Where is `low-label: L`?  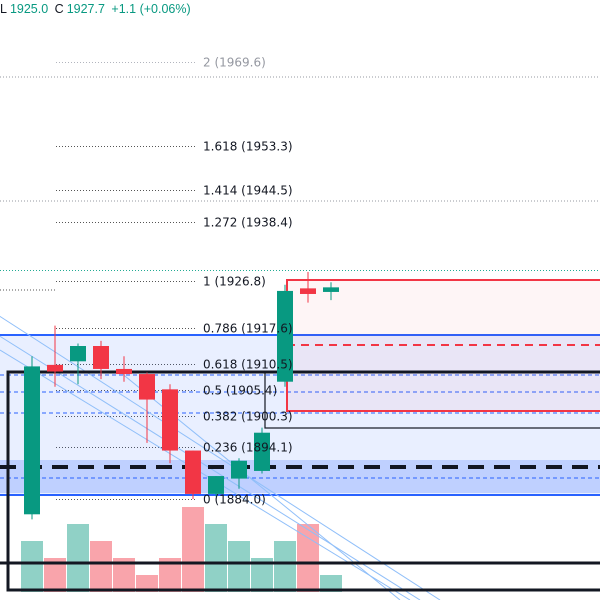
low-label: L is located at coordinates (3, 9).